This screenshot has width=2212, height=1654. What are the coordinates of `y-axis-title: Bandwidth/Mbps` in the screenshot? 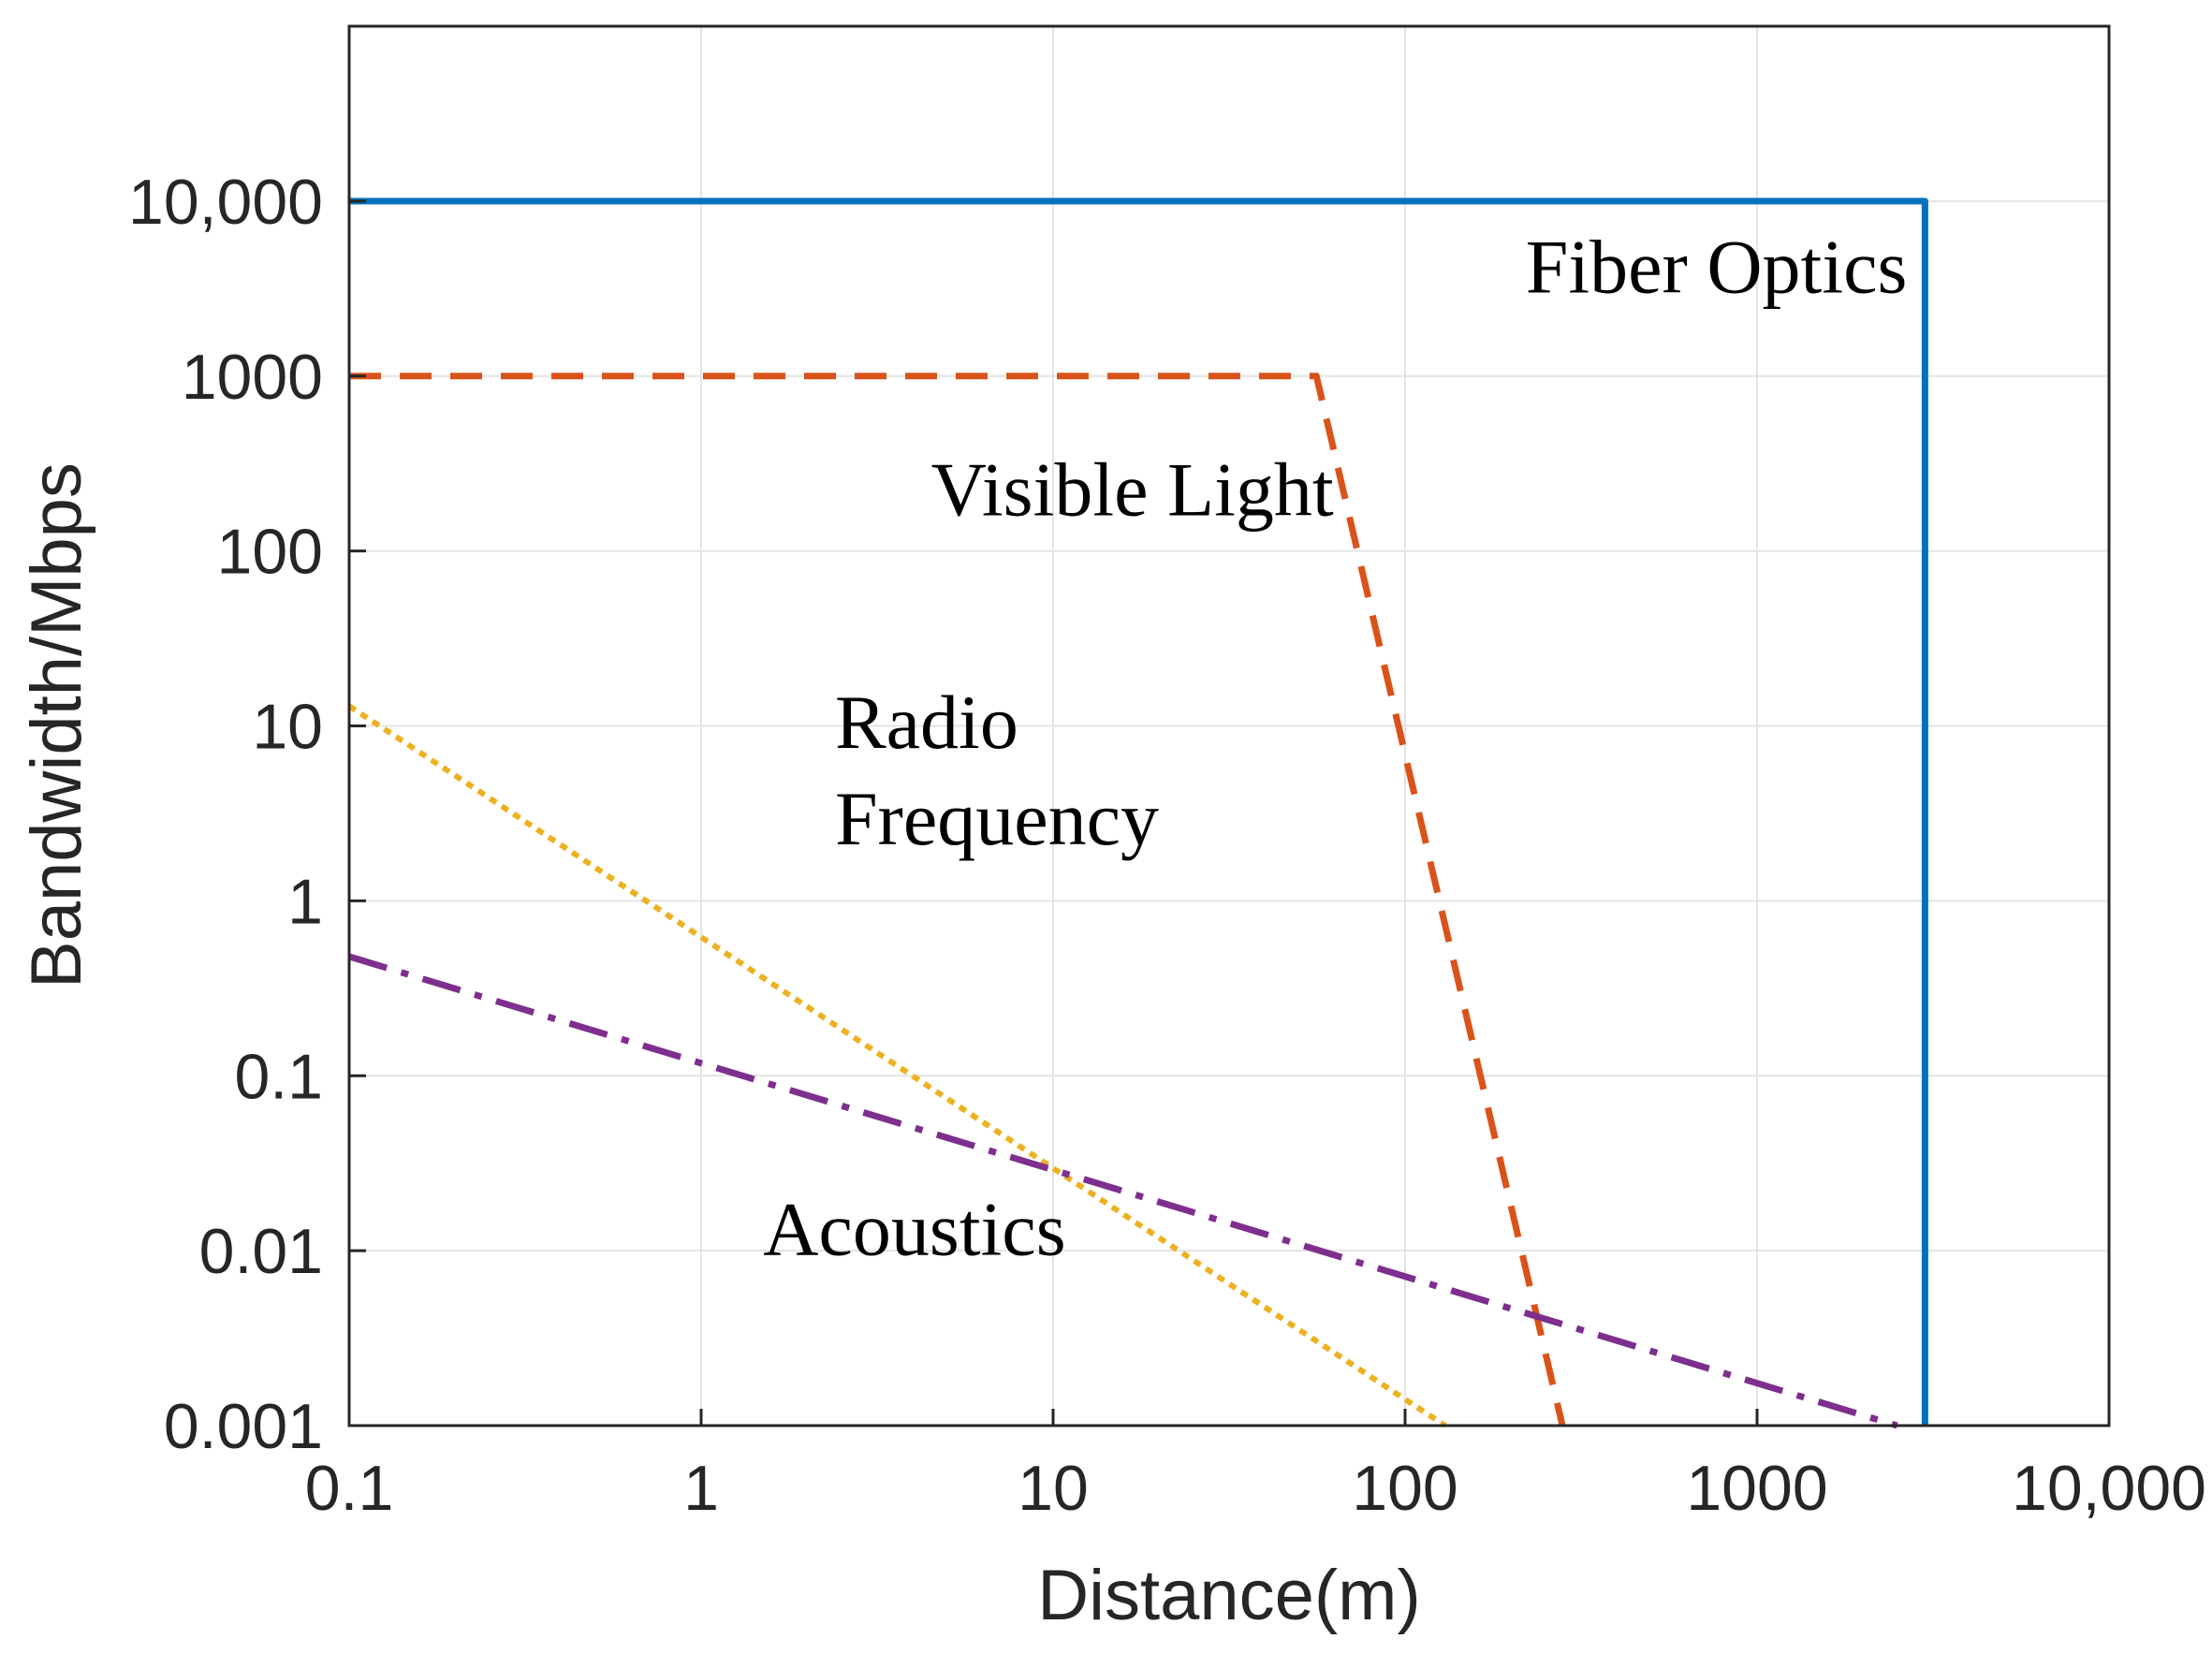 It's located at (56, 725).